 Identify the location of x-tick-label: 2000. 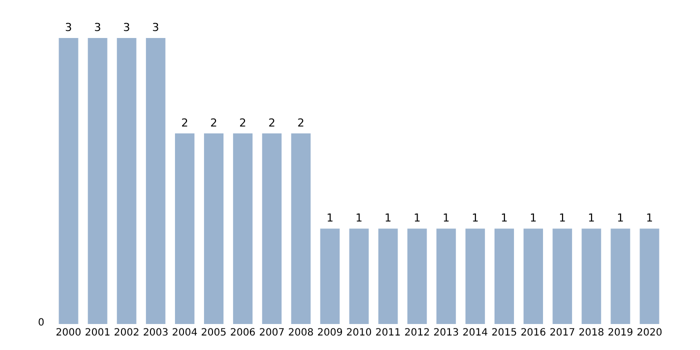
(69, 333).